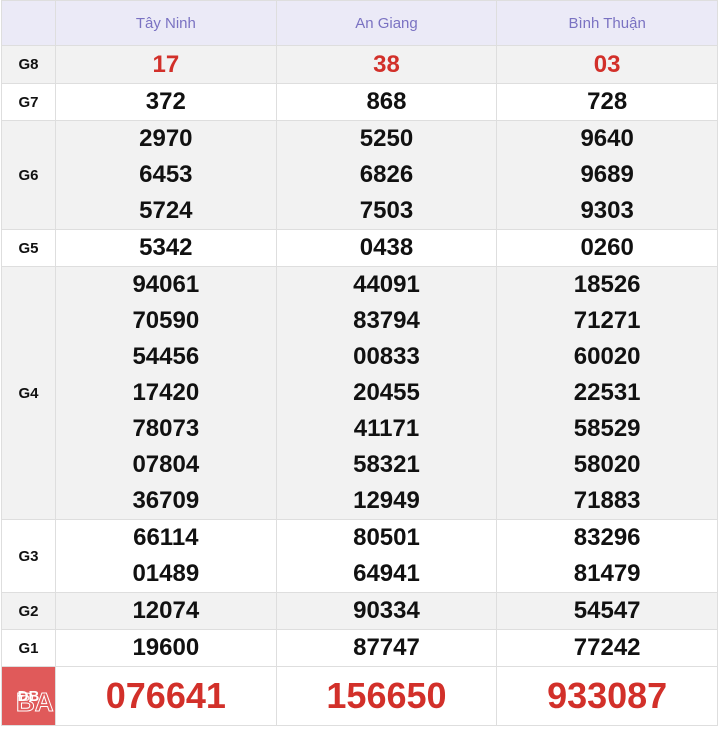 Image resolution: width=719 pixels, height=729 pixels. I want to click on prize-number: 076641, so click(165, 695).